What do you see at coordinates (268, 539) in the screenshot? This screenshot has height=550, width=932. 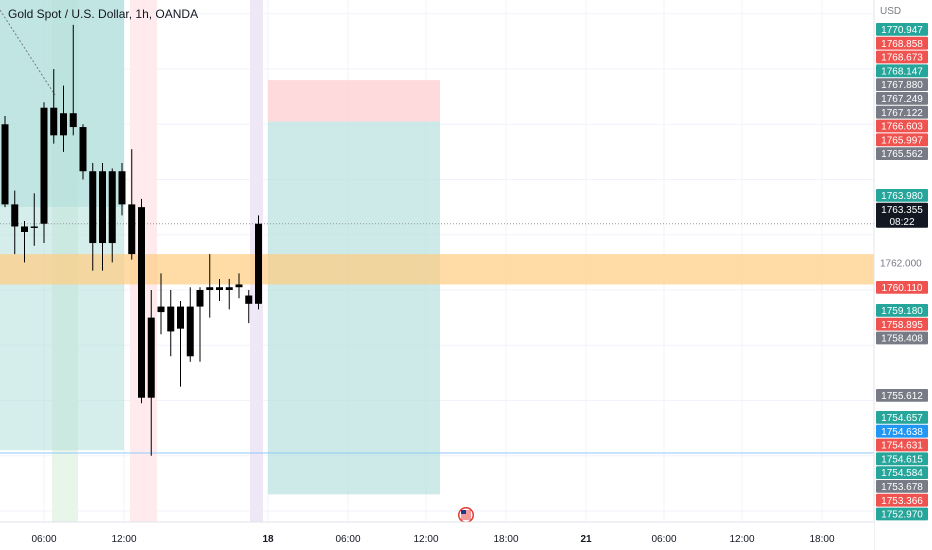 I see `time-tick-label: 18` at bounding box center [268, 539].